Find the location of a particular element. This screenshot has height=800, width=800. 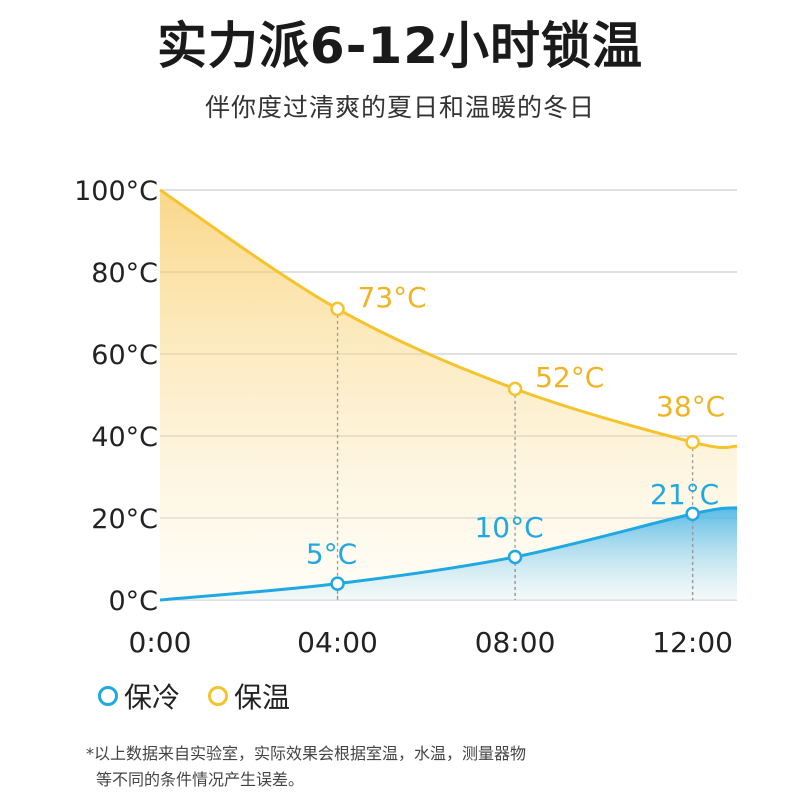

cold-data-label: 21°C is located at coordinates (684, 494).